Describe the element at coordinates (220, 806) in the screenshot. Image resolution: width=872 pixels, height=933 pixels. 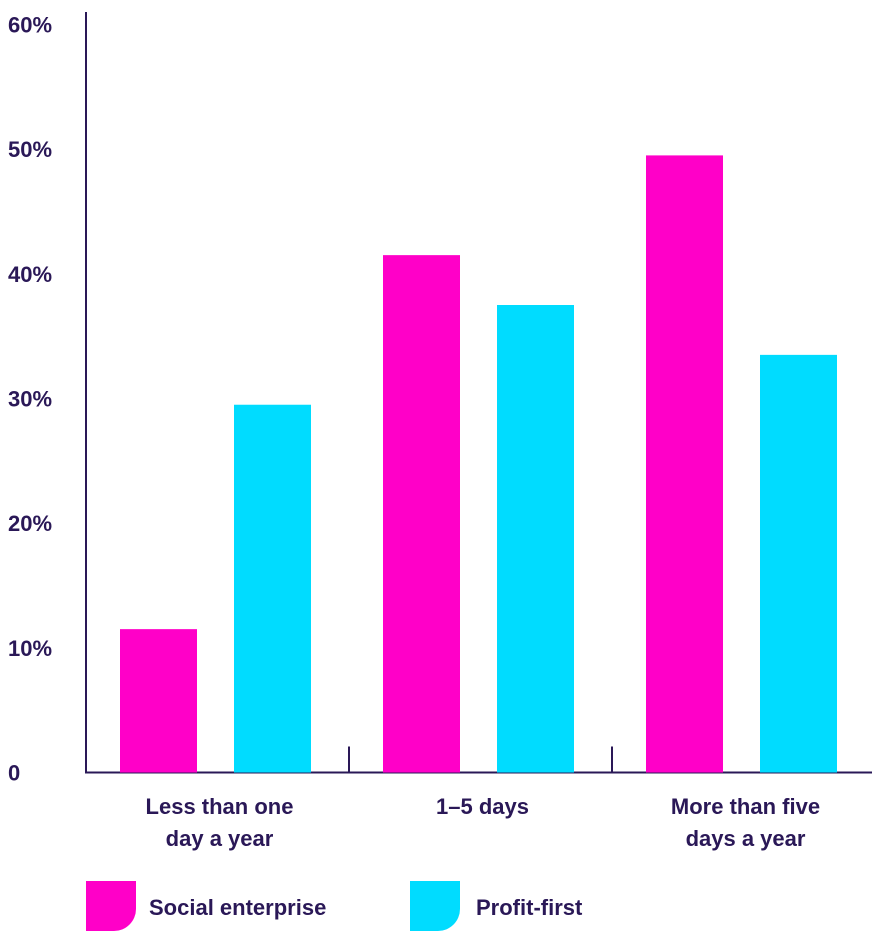
I see `x-category-label: Less than one` at that location.